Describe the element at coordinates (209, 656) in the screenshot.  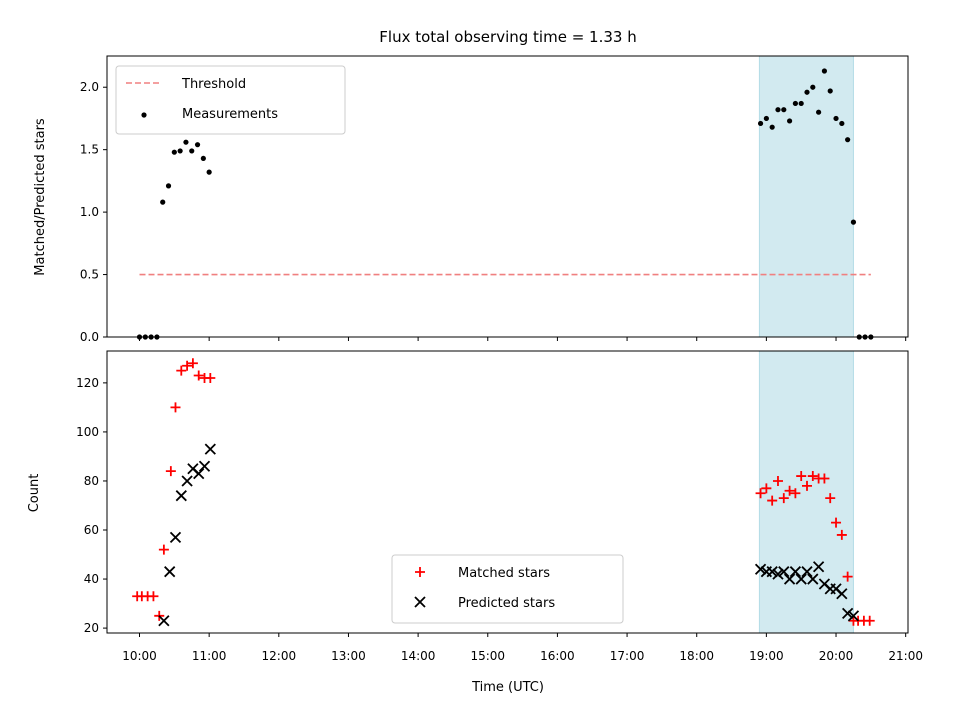
I see `x-tick-label: 11:00` at that location.